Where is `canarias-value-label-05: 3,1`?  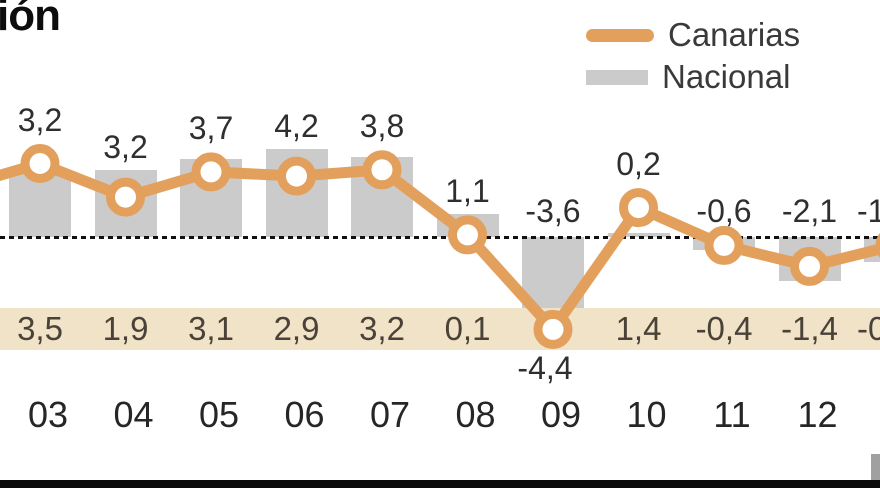 canarias-value-label-05: 3,1 is located at coordinates (211, 328).